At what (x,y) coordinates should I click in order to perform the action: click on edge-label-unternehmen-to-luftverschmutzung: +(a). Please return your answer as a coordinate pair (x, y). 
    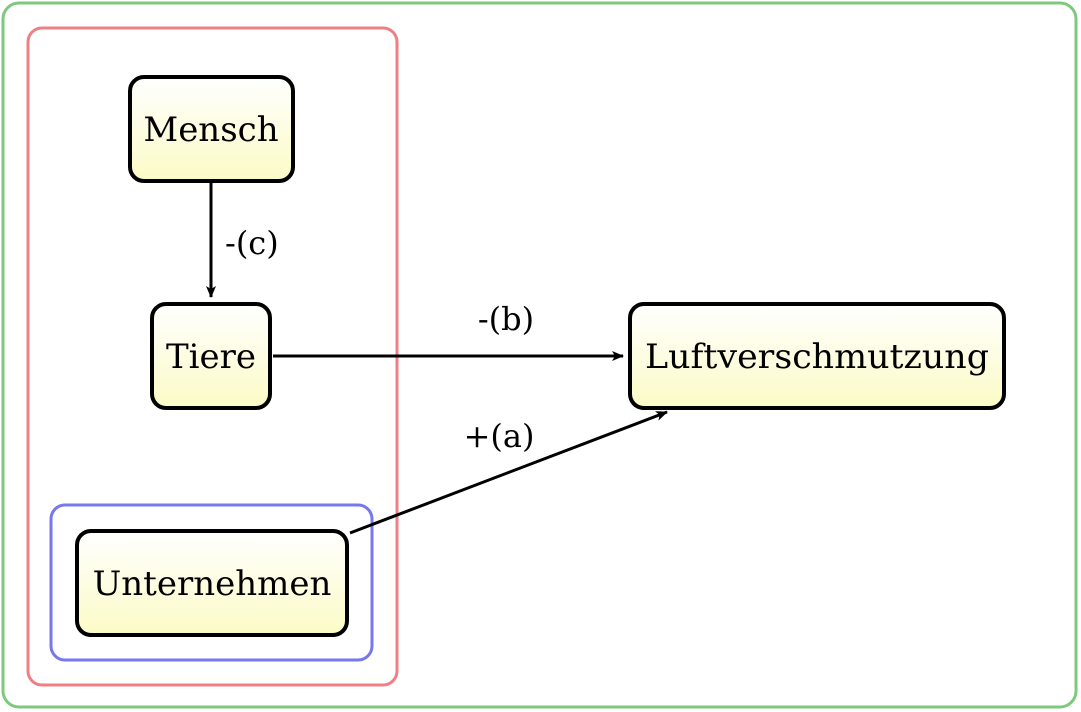
    Looking at the image, I should click on (499, 436).